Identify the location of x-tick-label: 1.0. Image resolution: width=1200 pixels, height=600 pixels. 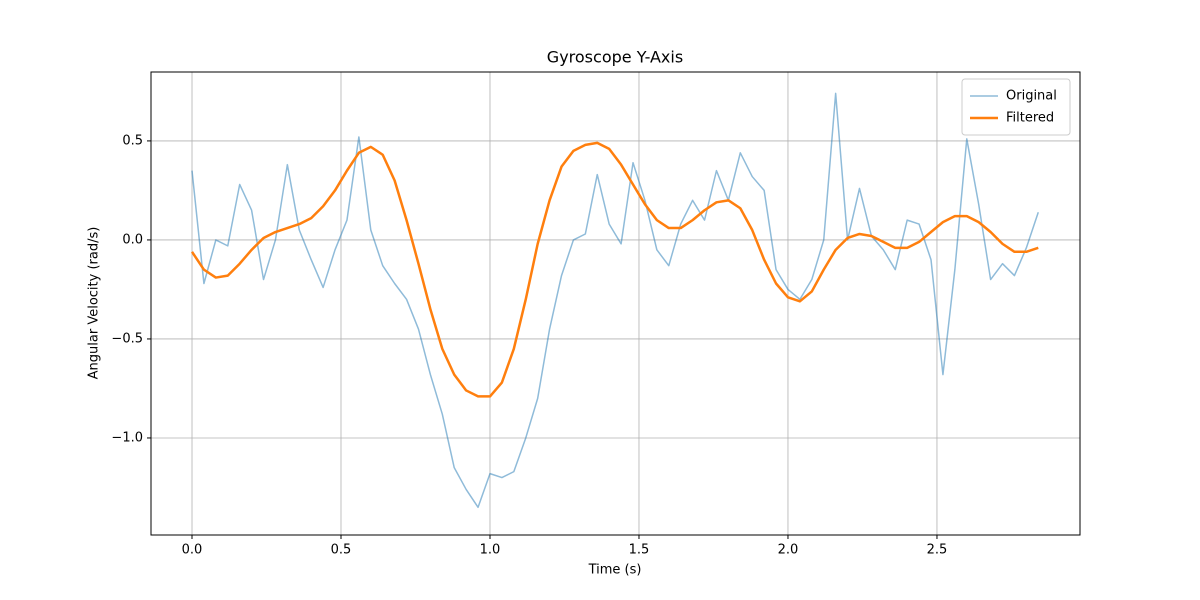
(490, 550).